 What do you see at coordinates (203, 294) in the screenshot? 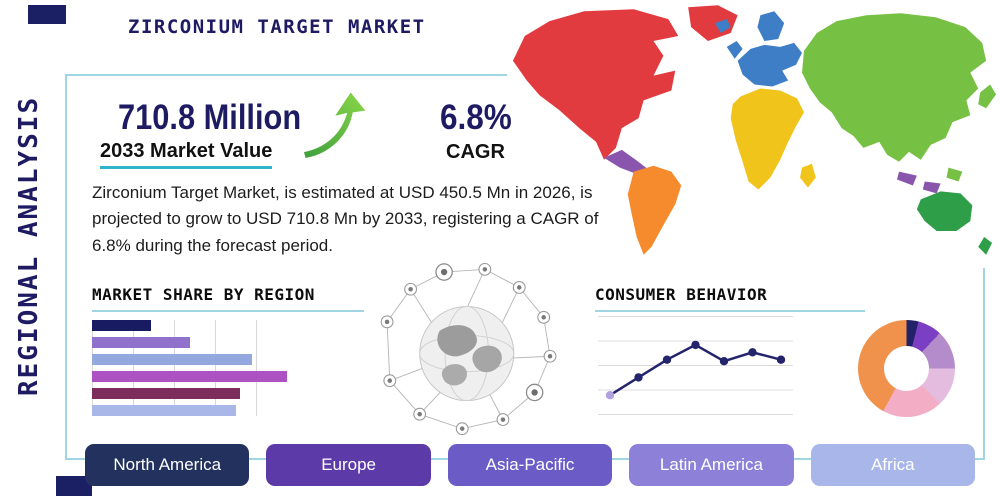
I see `market-share-heading: MARKET SHARE BY REGION` at bounding box center [203, 294].